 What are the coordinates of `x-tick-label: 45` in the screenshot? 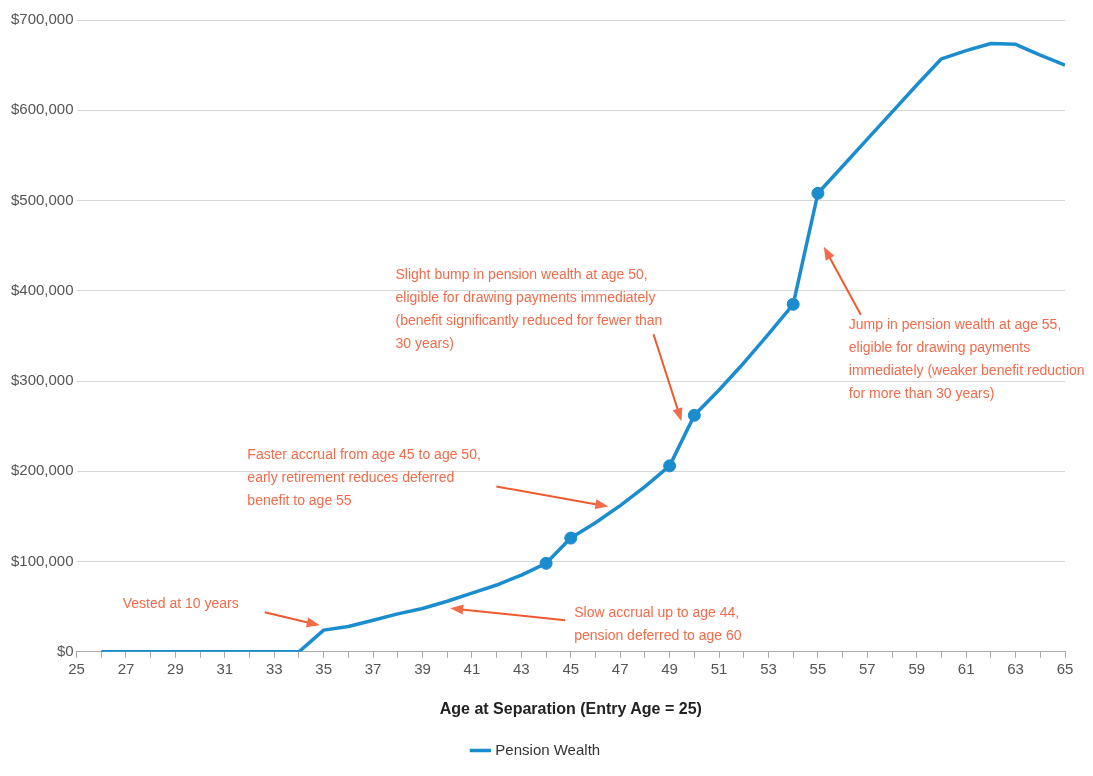 It's located at (571, 668).